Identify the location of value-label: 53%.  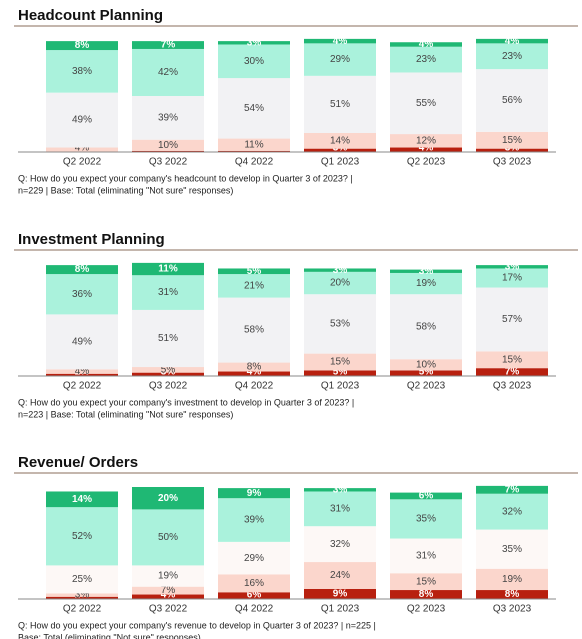
(340, 324).